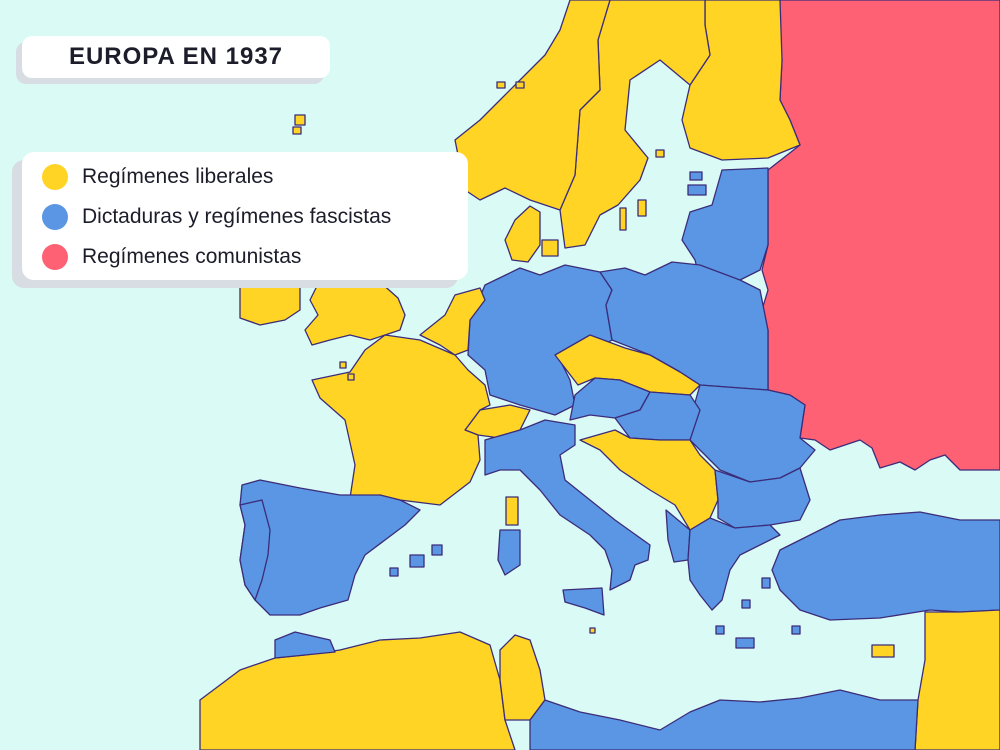 This screenshot has height=750, width=1000. I want to click on region-island-shetland, so click(300, 120).